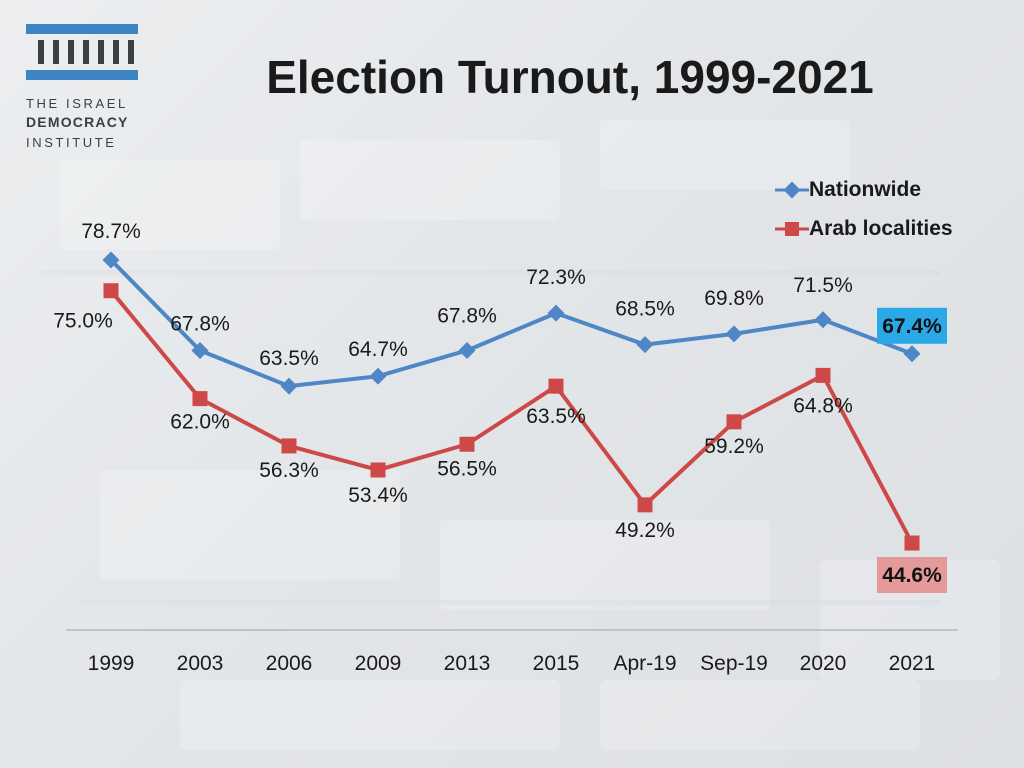 The image size is (1024, 768). Describe the element at coordinates (570, 77) in the screenshot. I see `page-title: Election Turnout, 1999-2021` at that location.